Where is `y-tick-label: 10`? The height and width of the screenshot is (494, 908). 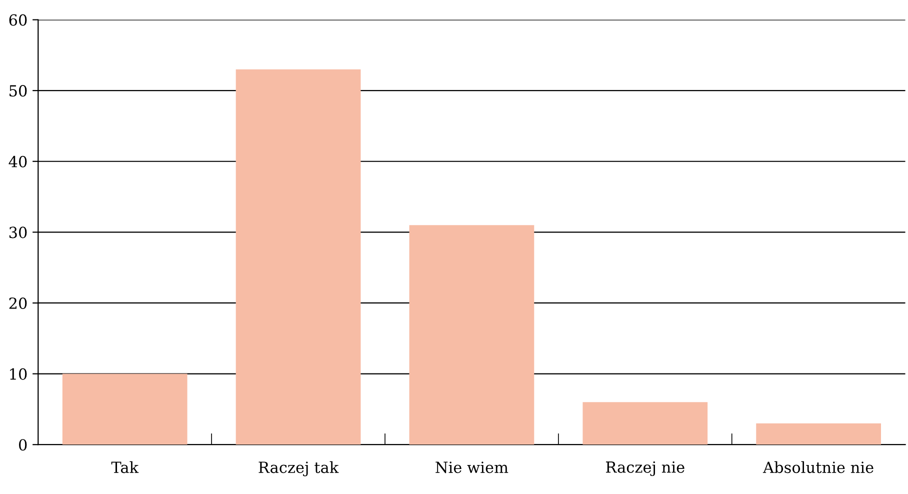 y-tick-label: 10 is located at coordinates (18, 374).